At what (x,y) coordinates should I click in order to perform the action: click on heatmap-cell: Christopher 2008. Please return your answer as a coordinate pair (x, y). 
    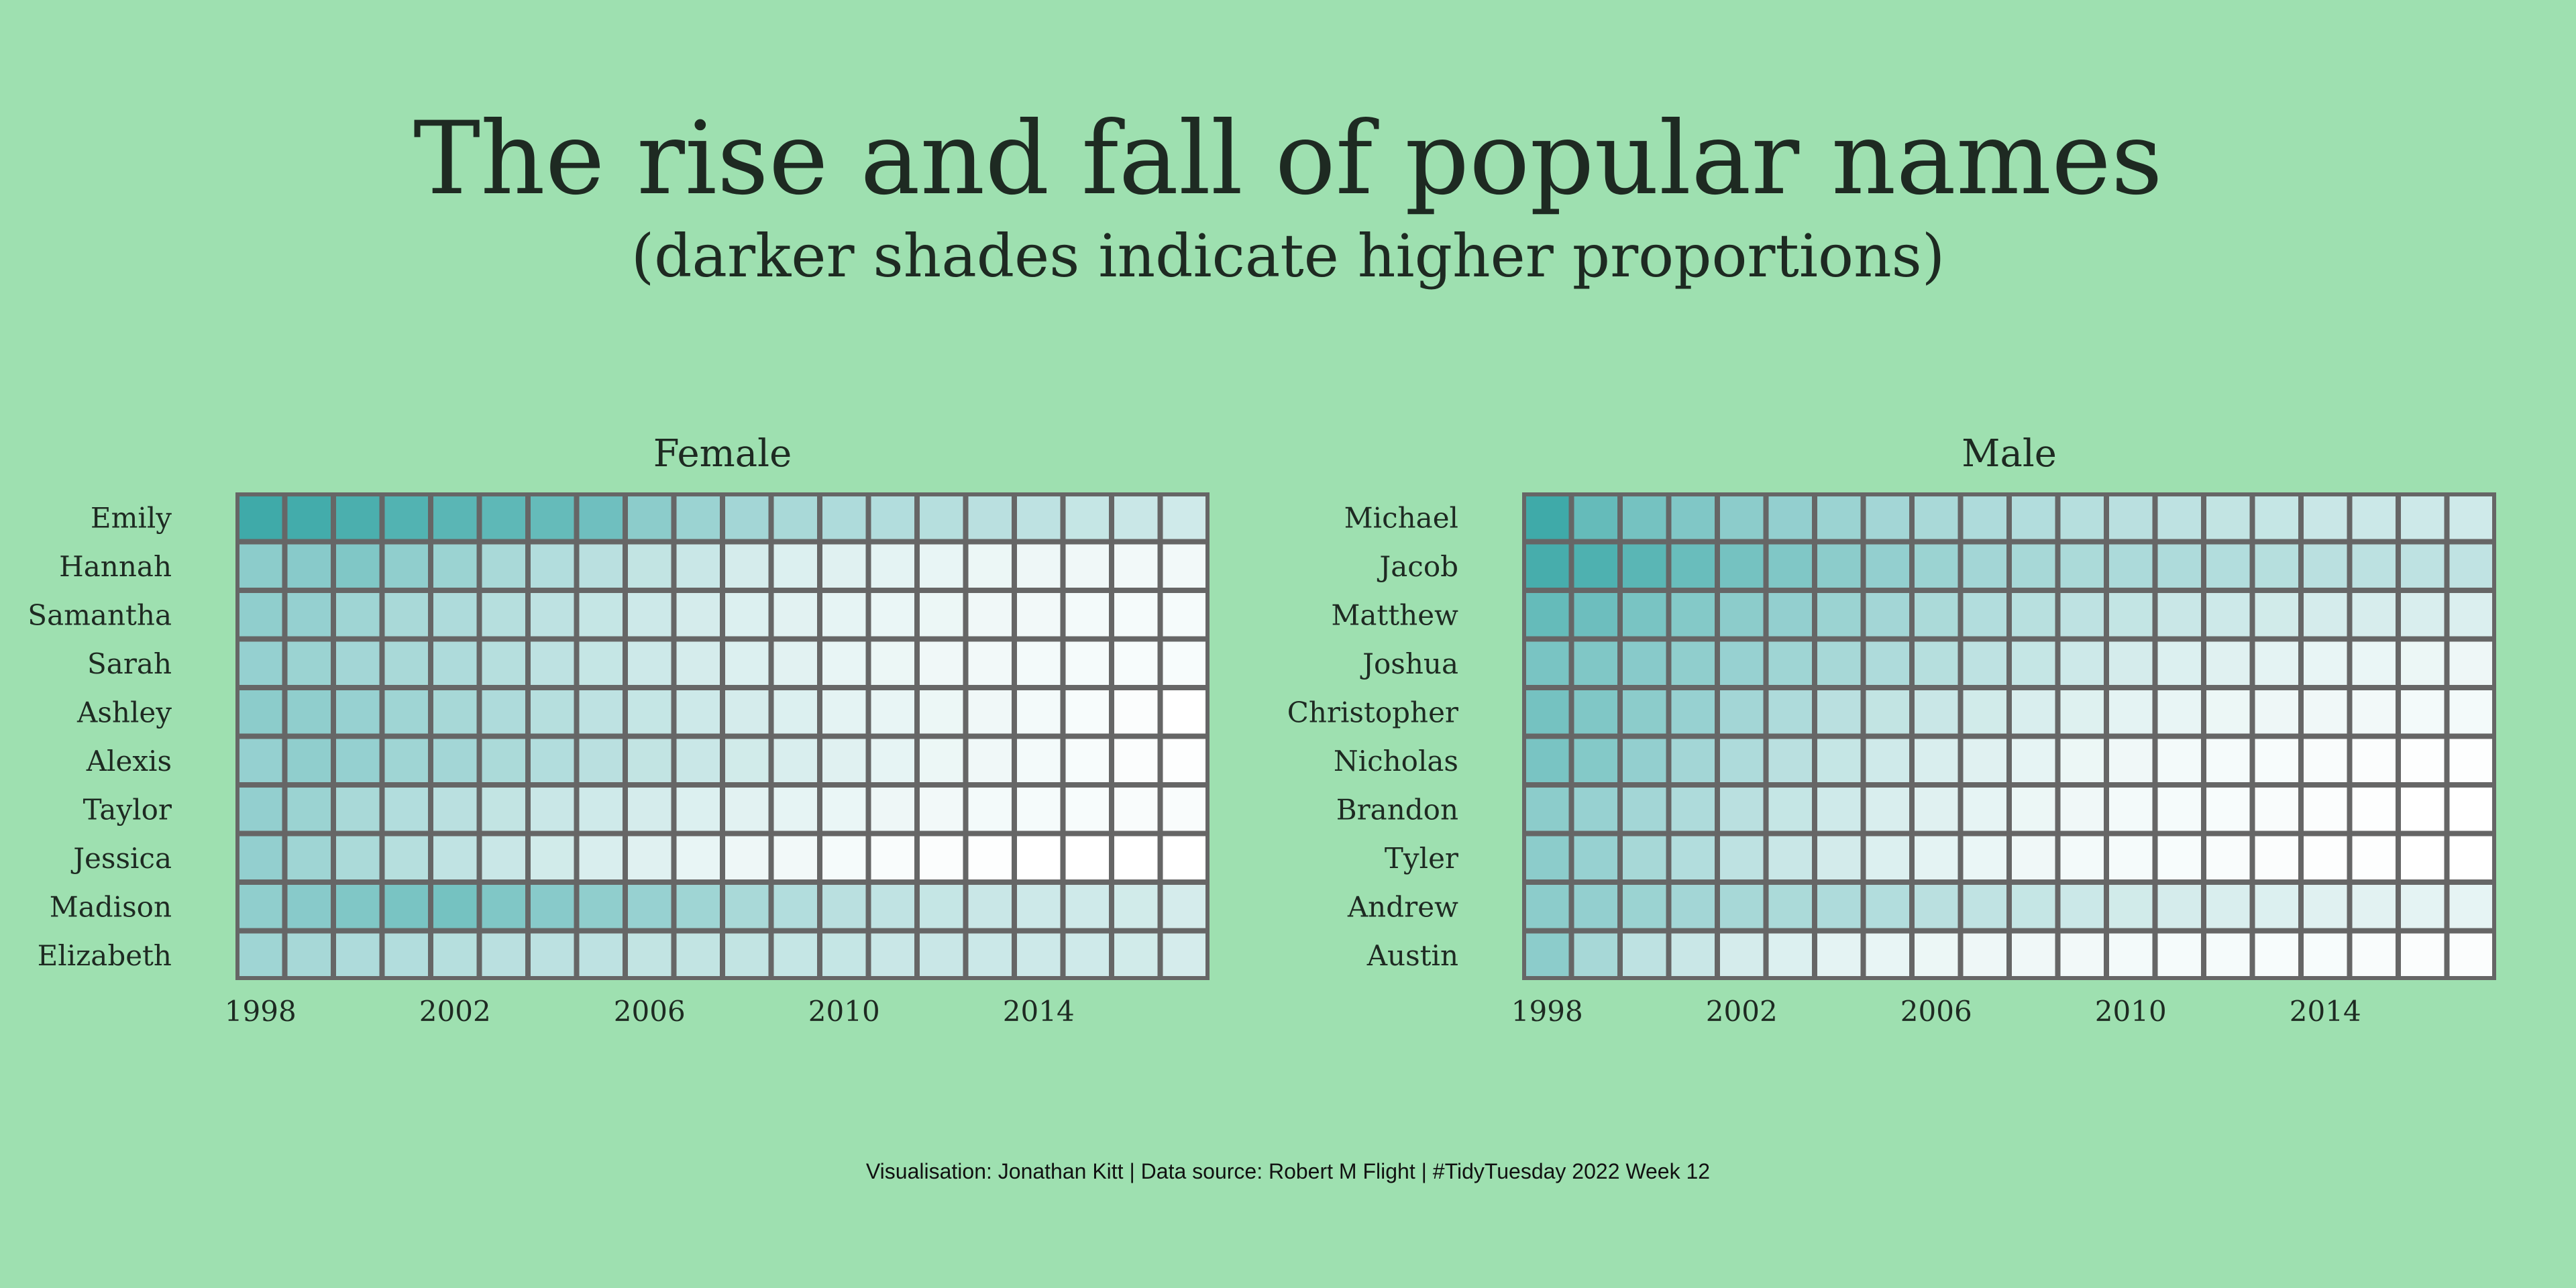
    Looking at the image, I should click on (2033, 712).